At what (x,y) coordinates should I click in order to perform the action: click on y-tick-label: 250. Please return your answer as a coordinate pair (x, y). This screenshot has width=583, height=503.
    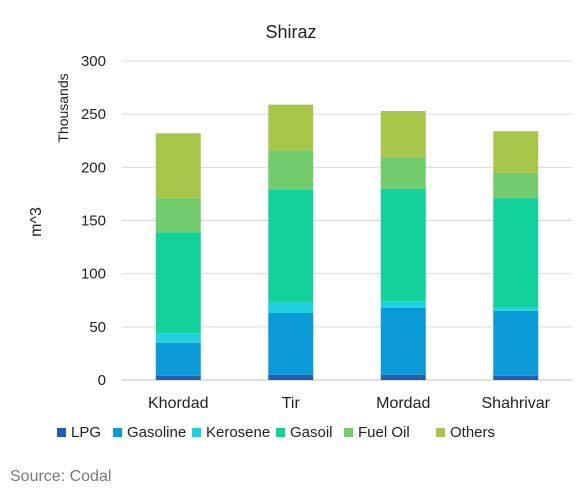
    Looking at the image, I should click on (93, 114).